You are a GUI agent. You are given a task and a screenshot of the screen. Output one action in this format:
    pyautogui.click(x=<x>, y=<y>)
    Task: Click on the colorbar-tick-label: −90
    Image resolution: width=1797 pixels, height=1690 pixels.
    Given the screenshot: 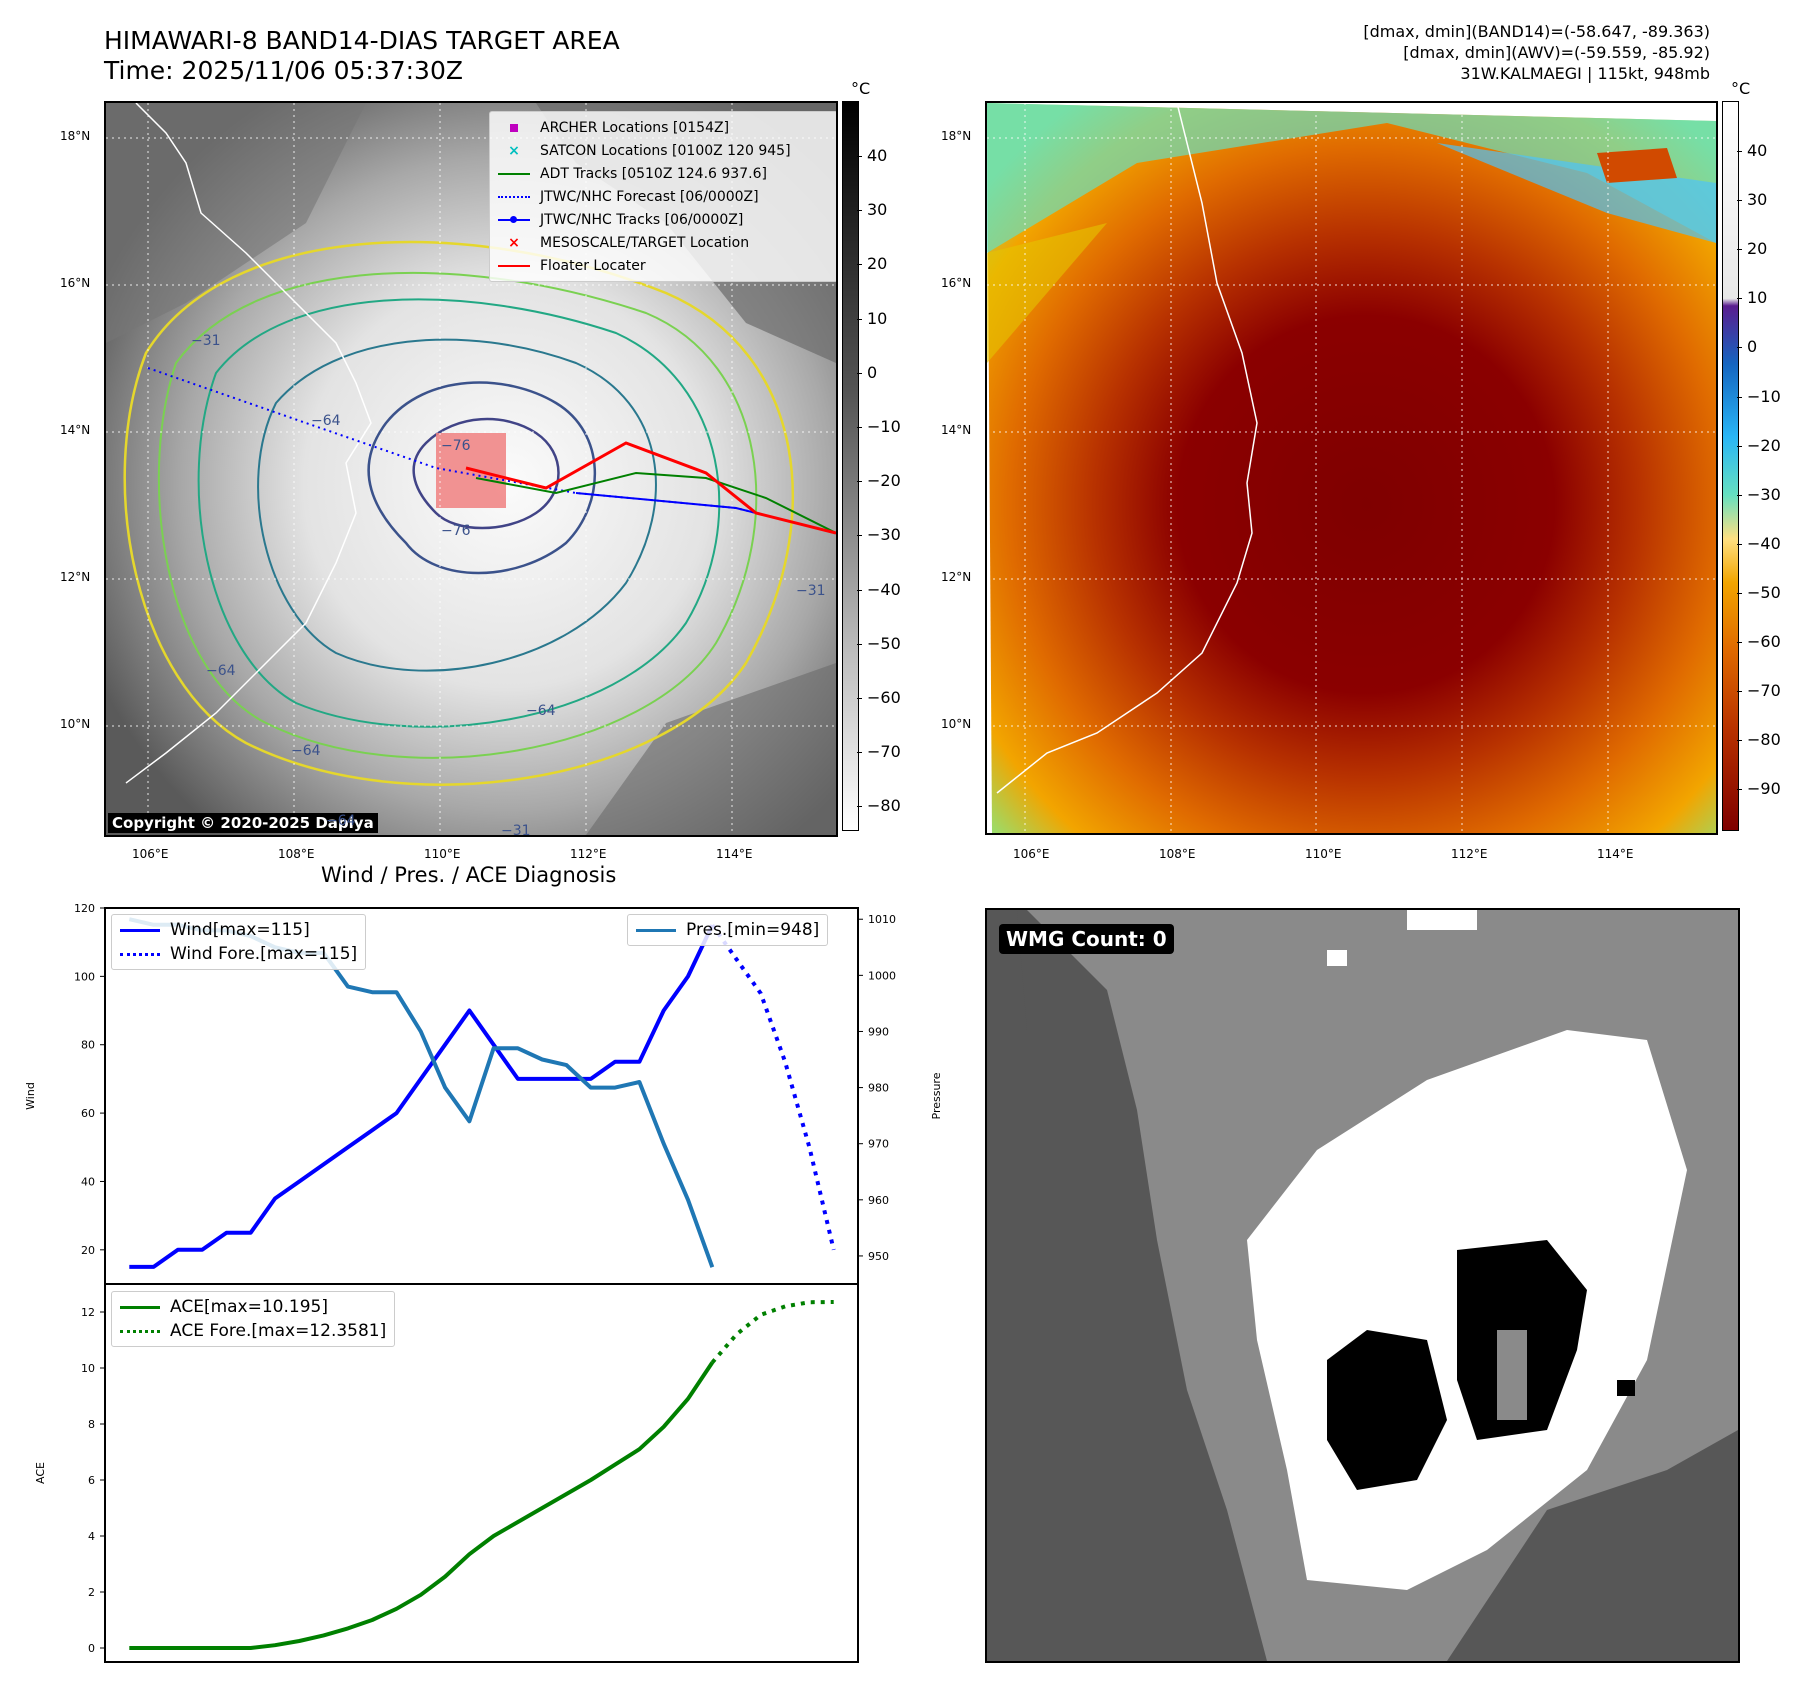 What is the action you would take?
    pyautogui.click(x=1764, y=789)
    